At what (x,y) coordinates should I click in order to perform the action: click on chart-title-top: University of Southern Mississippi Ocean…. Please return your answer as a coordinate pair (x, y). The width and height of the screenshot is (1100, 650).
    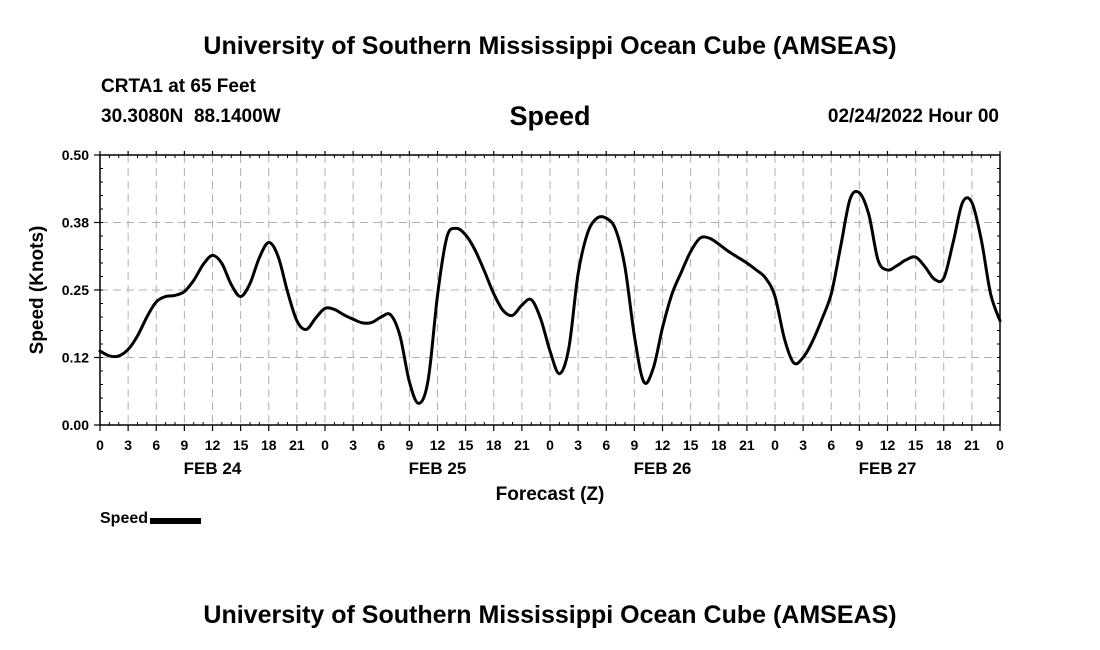
    Looking at the image, I should click on (550, 46).